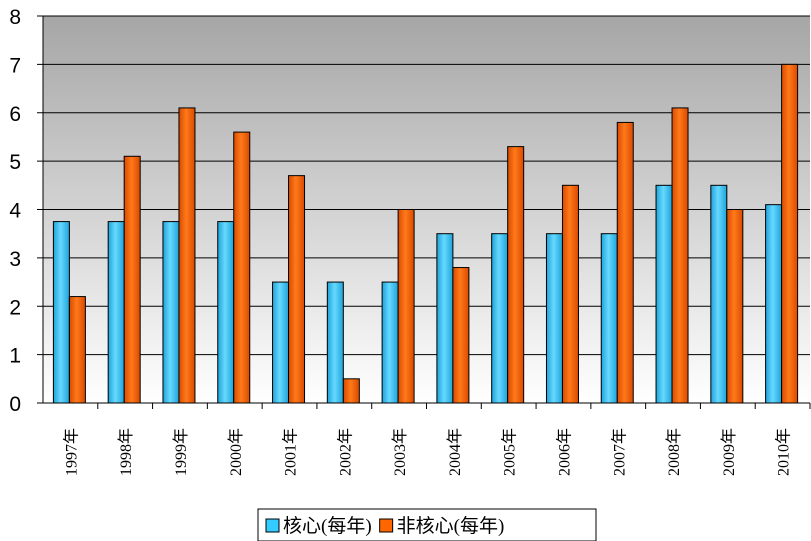  What do you see at coordinates (15, 307) in the screenshot?
I see `y-tick-label: 2` at bounding box center [15, 307].